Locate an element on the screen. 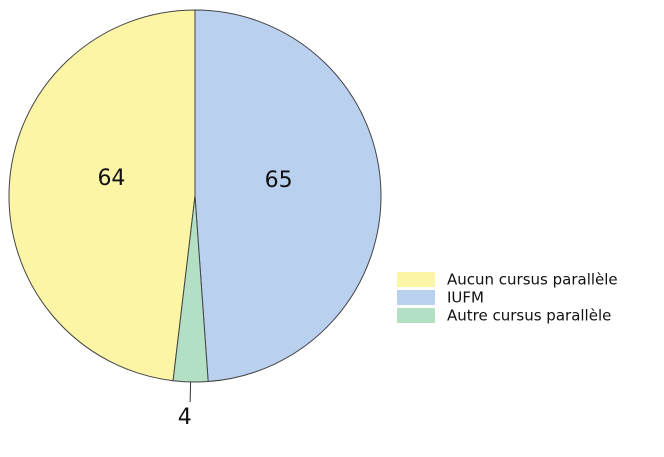 The image size is (664, 457). legend-label: IUFM is located at coordinates (465, 298).